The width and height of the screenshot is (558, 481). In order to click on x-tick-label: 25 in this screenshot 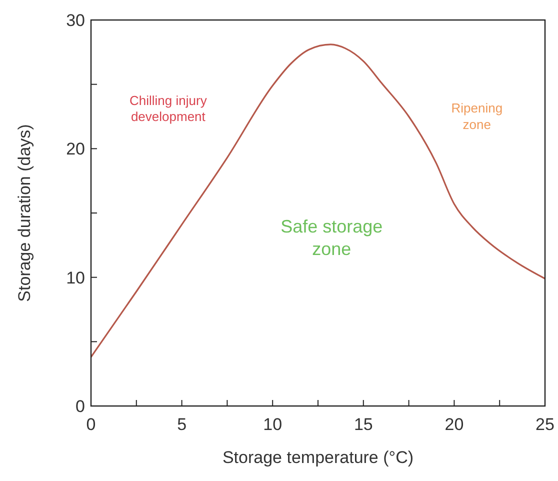, I will do `click(545, 424)`.